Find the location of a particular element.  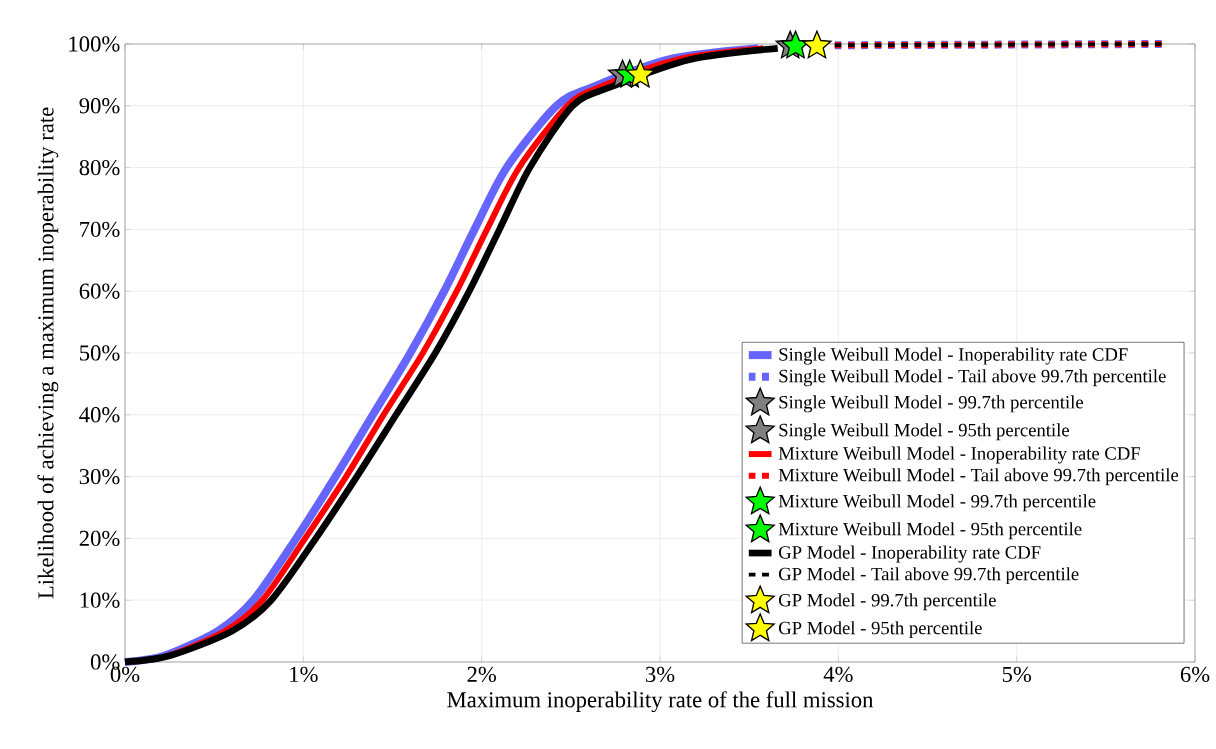

x-tick-label: 1% is located at coordinates (304, 674).